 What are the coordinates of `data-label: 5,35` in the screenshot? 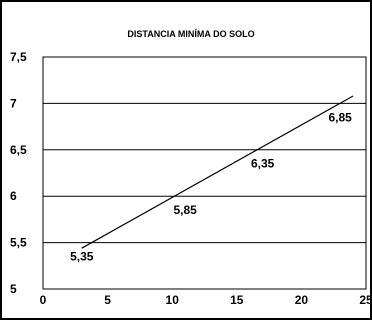 It's located at (82, 257).